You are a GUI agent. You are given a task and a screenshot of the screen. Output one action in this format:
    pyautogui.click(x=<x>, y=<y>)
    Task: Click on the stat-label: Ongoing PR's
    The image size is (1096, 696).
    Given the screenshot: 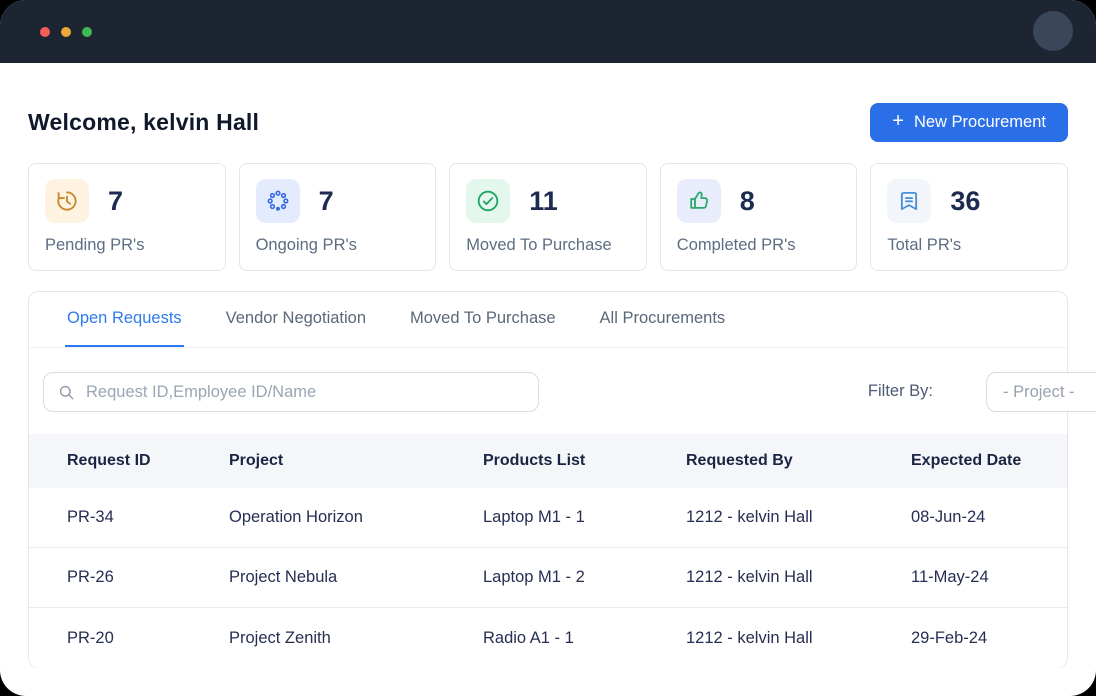 What is the action you would take?
    pyautogui.click(x=306, y=245)
    